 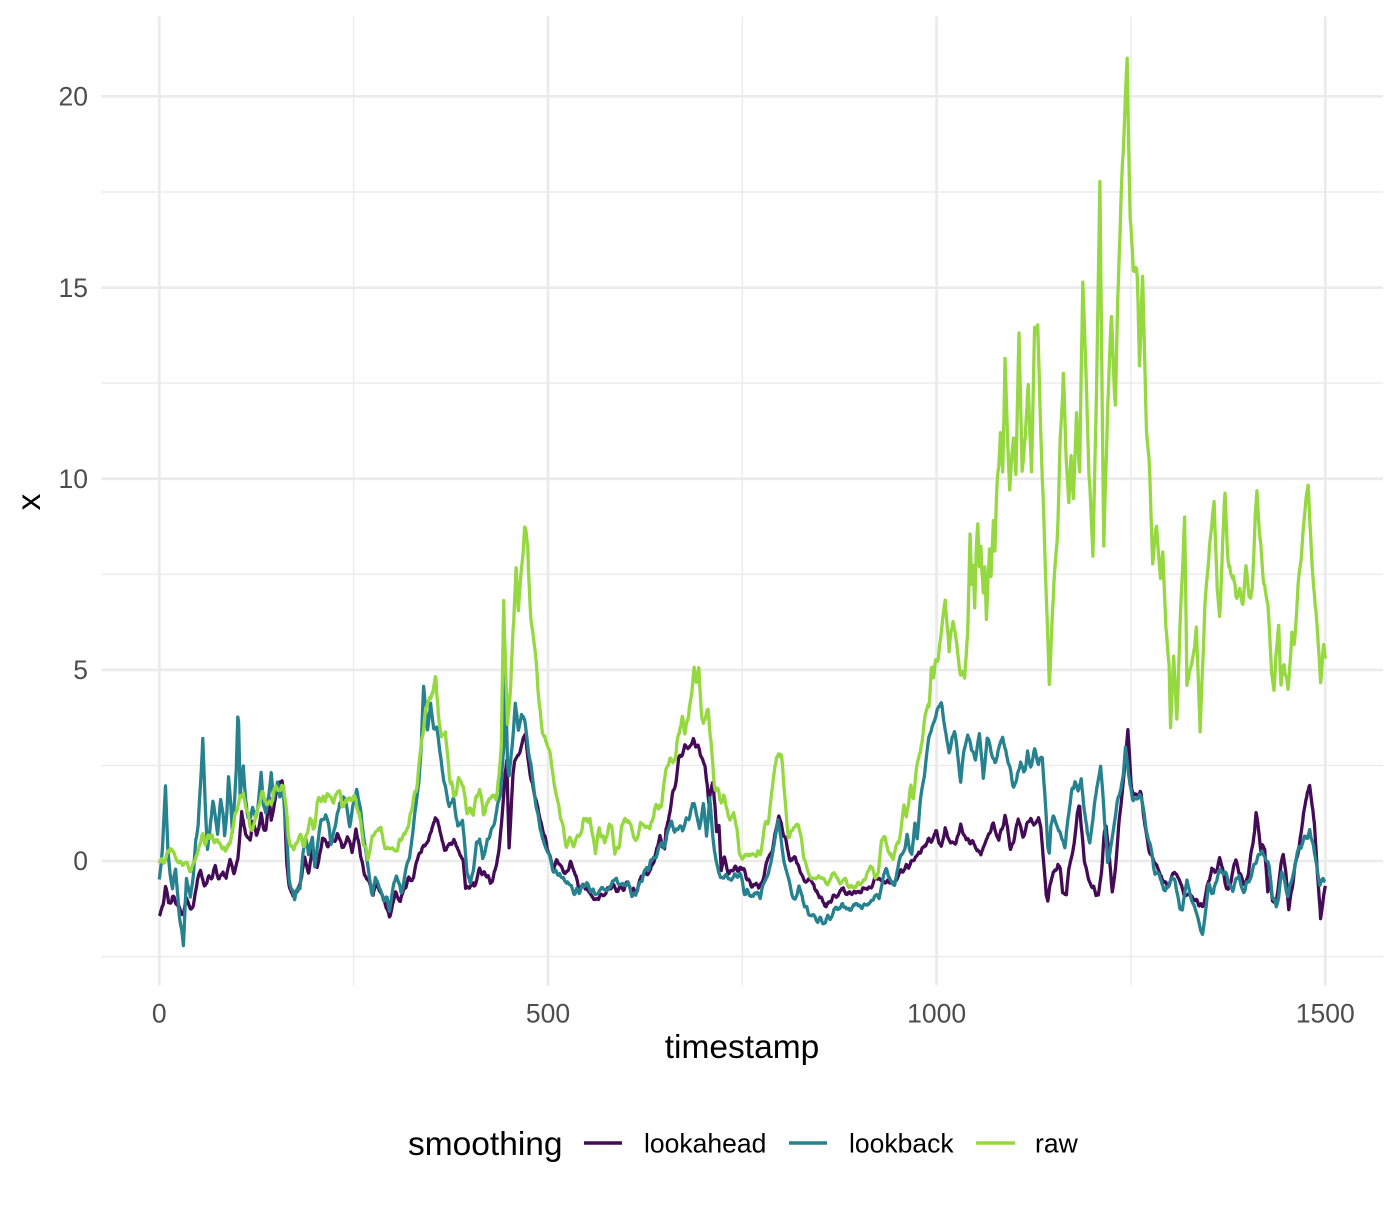 What do you see at coordinates (485, 1144) in the screenshot?
I see `svg-text: smoothing` at bounding box center [485, 1144].